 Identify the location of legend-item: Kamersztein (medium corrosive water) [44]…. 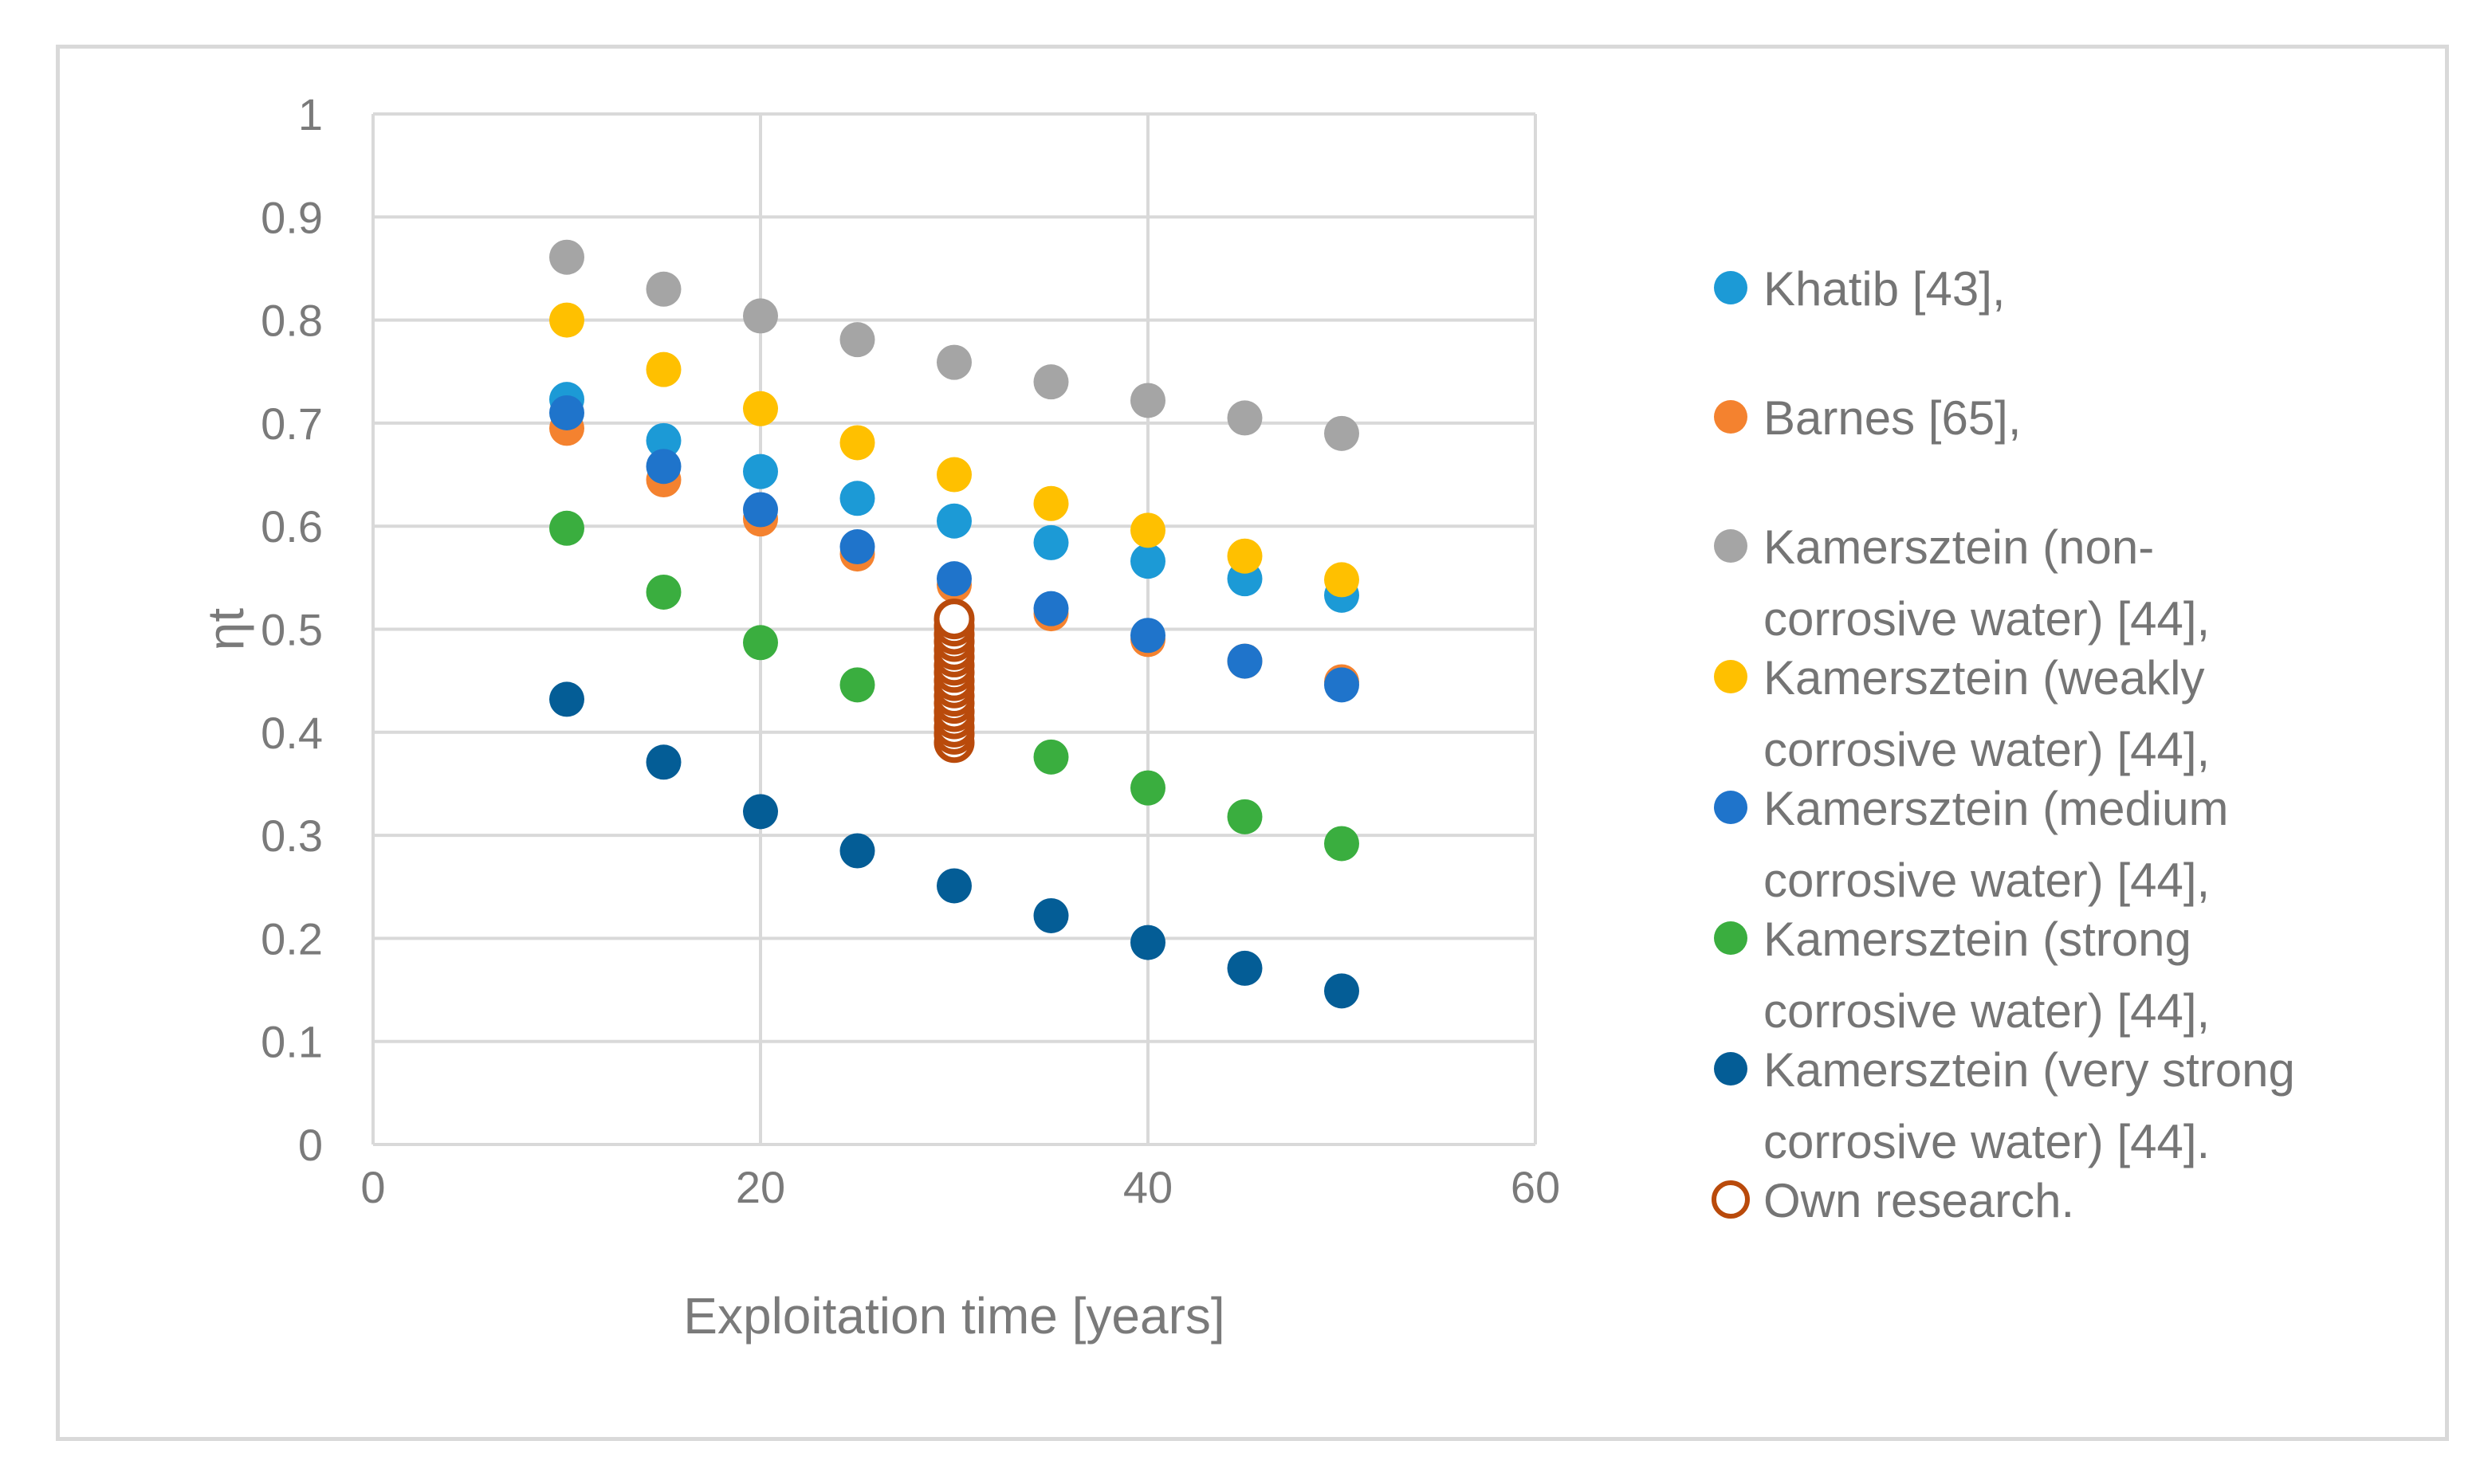
(1971, 844).